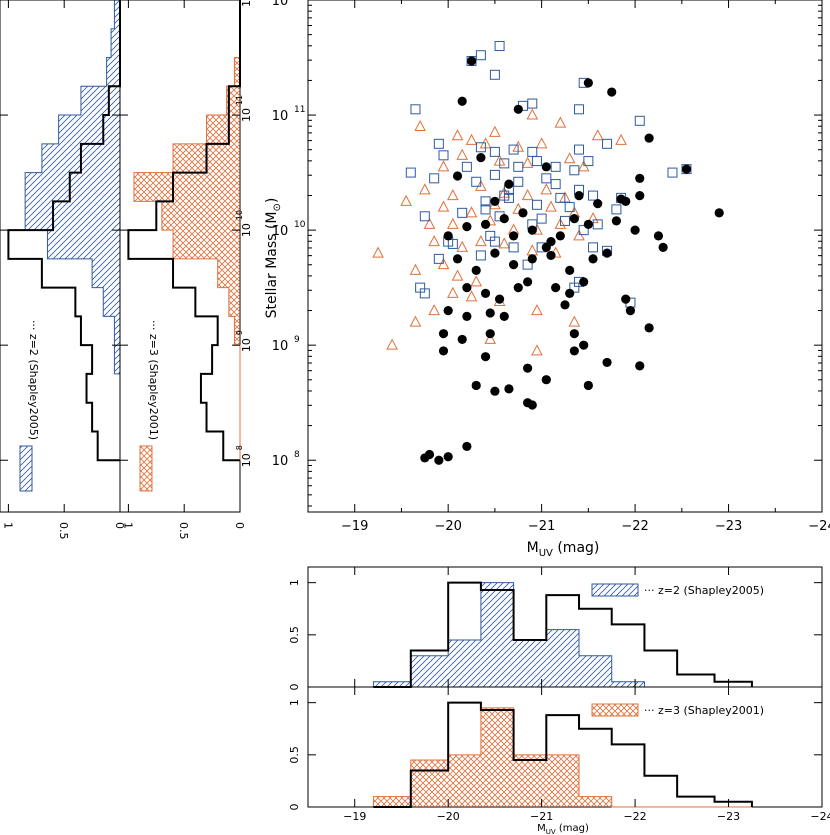  Describe the element at coordinates (183, 531) in the screenshot. I see `hist-x-tick-label: 0.5` at that location.